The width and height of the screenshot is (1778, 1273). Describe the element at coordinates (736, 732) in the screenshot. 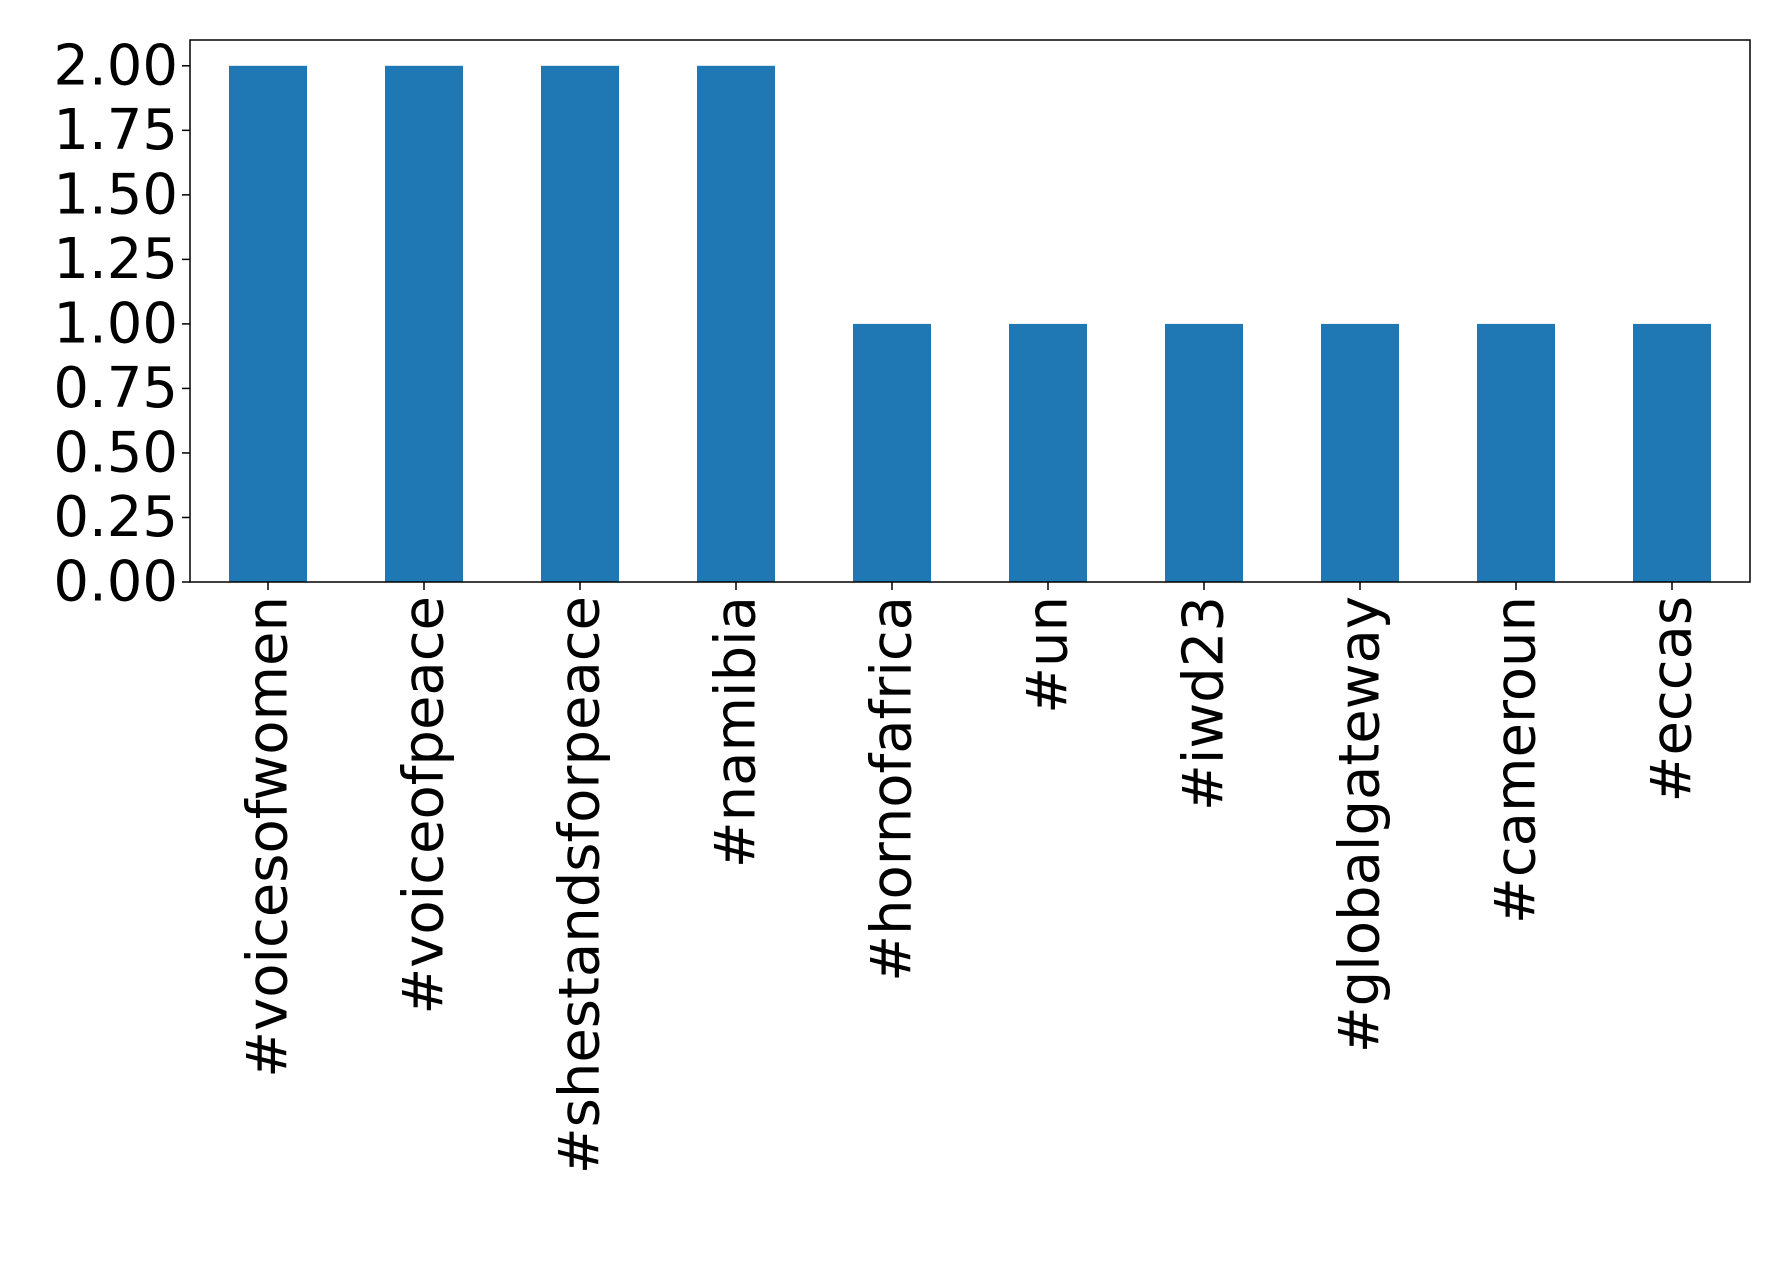

I see `x-tick-label: #namibia` at that location.